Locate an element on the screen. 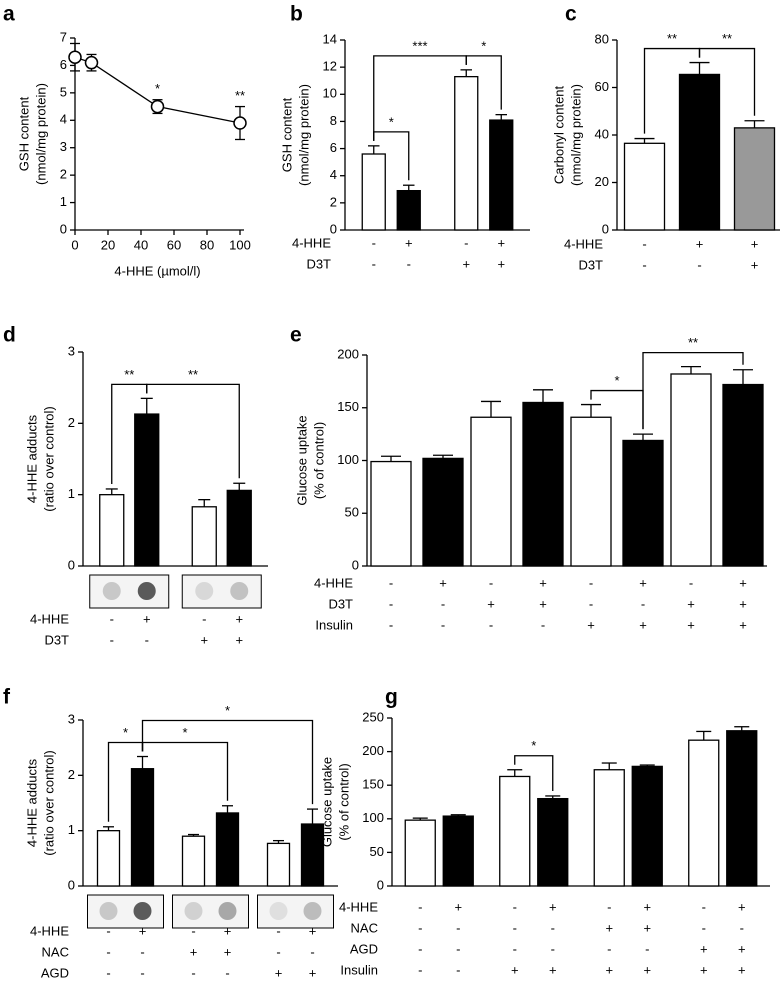 The image size is (780, 985). y-tick-label: 12 is located at coordinates (330, 66).